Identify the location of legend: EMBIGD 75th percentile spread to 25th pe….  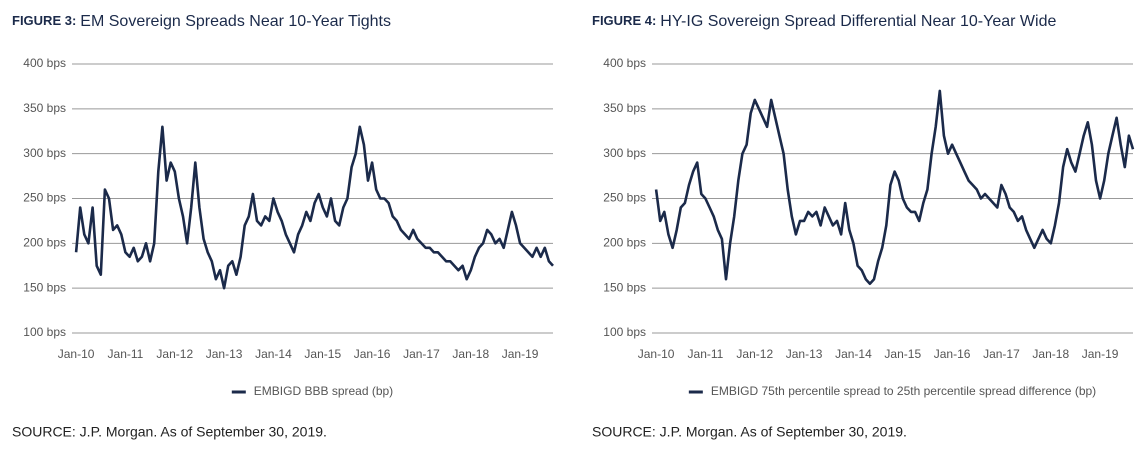
(892, 391).